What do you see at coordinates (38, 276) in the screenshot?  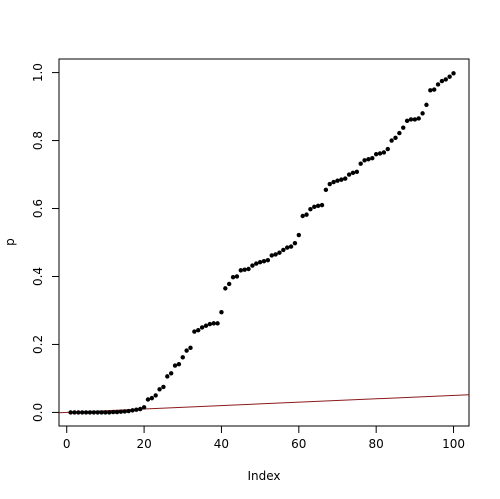 I see `y-tick-label: 0.4` at bounding box center [38, 276].